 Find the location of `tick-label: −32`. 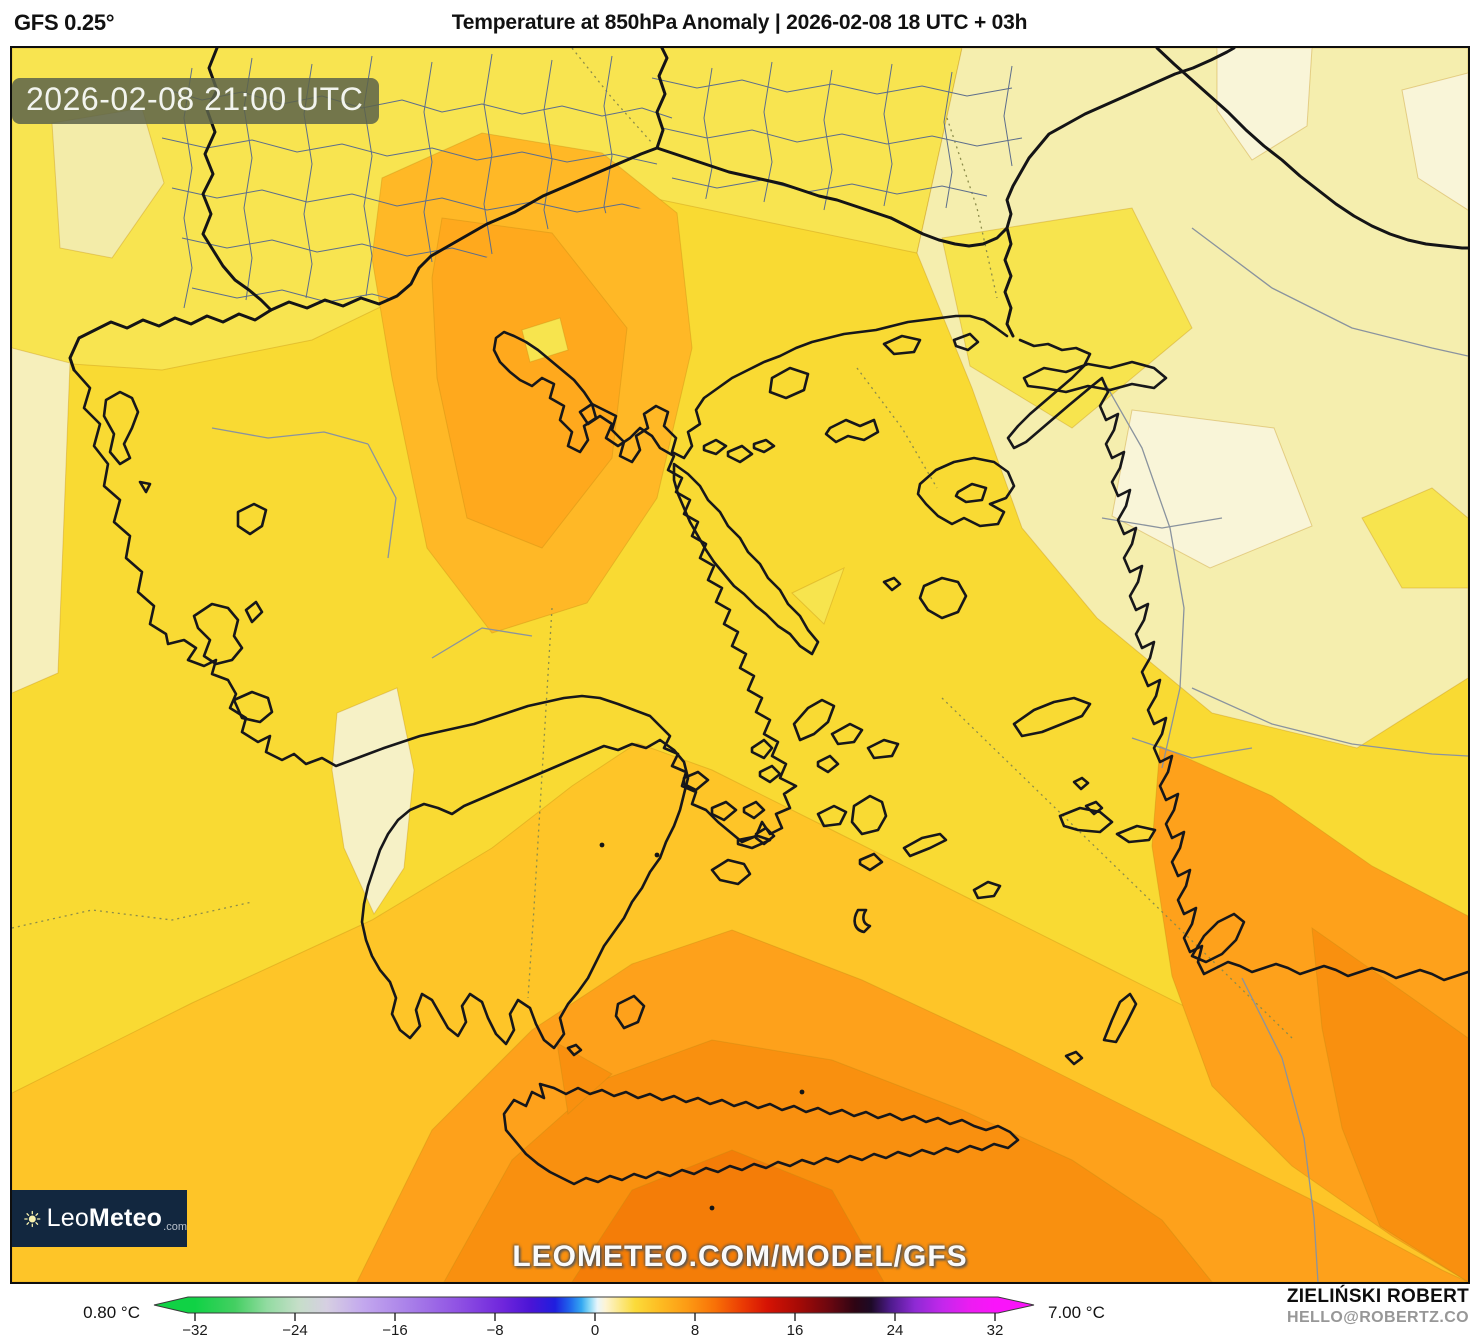

tick-label: −32 is located at coordinates (194, 1330).